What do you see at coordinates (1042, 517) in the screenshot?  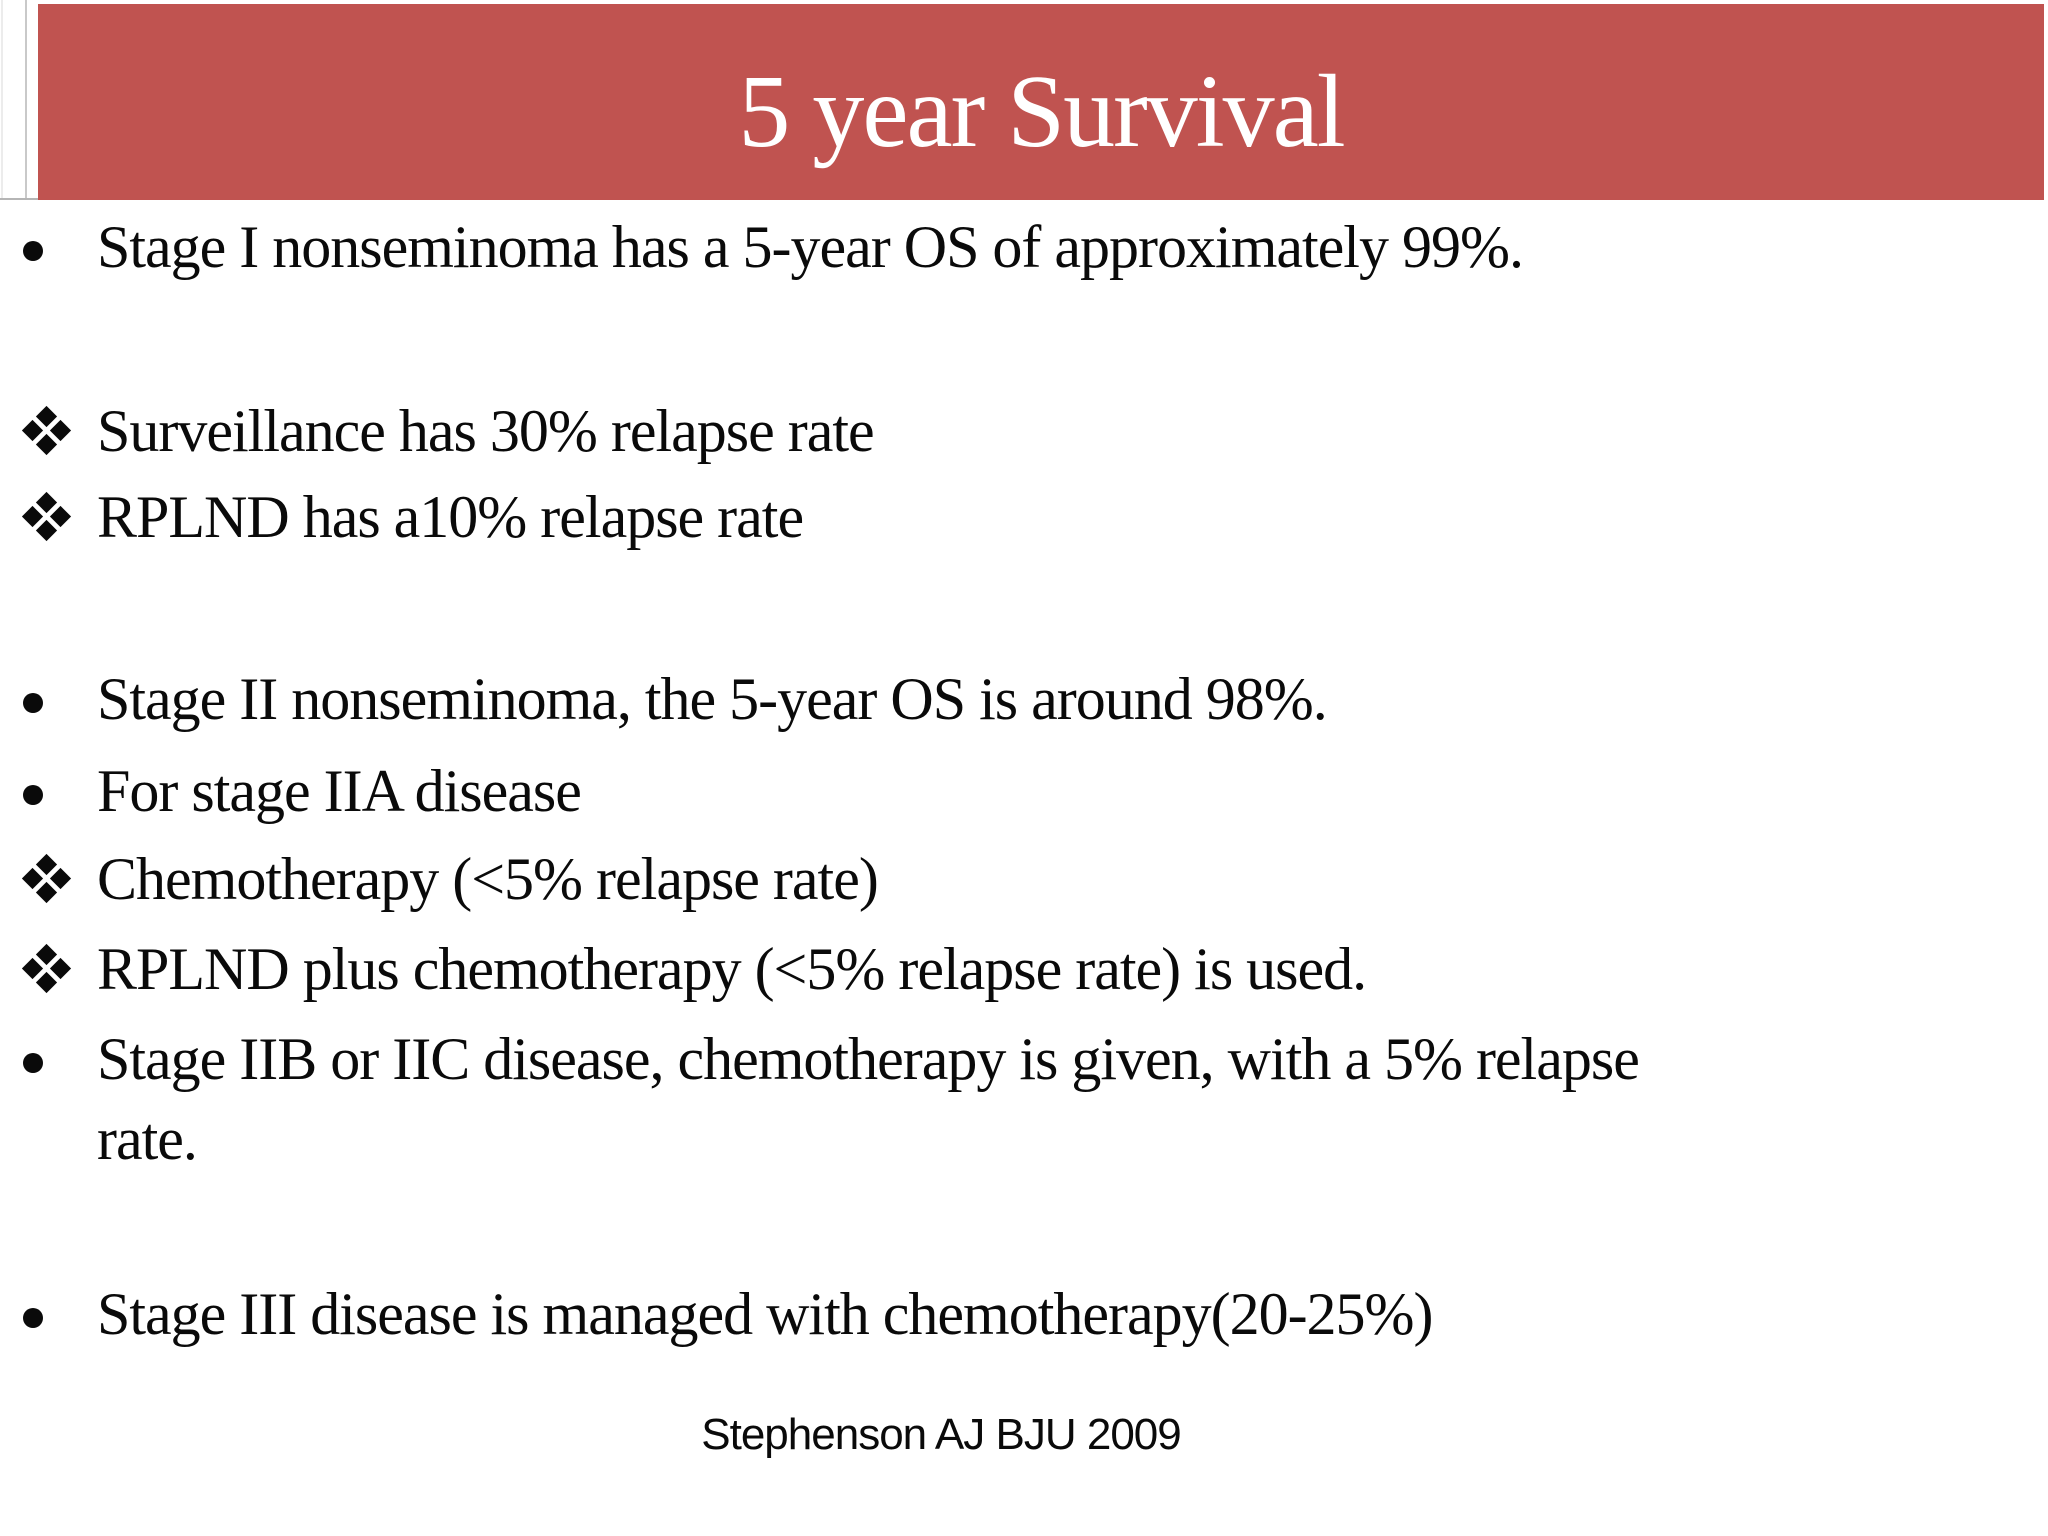 I see `bullet-text: RPLND has a10% relapse rate` at bounding box center [1042, 517].